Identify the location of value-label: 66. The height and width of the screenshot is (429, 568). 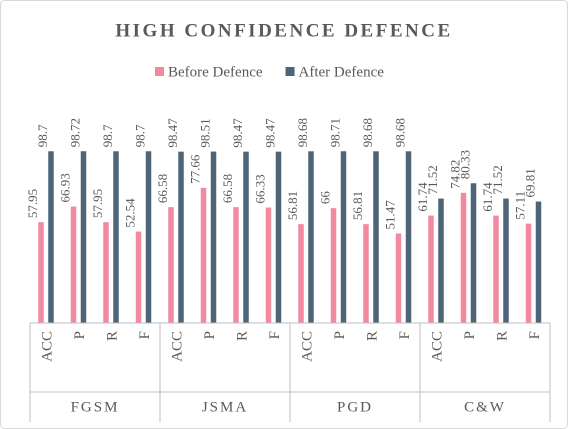
(325, 198).